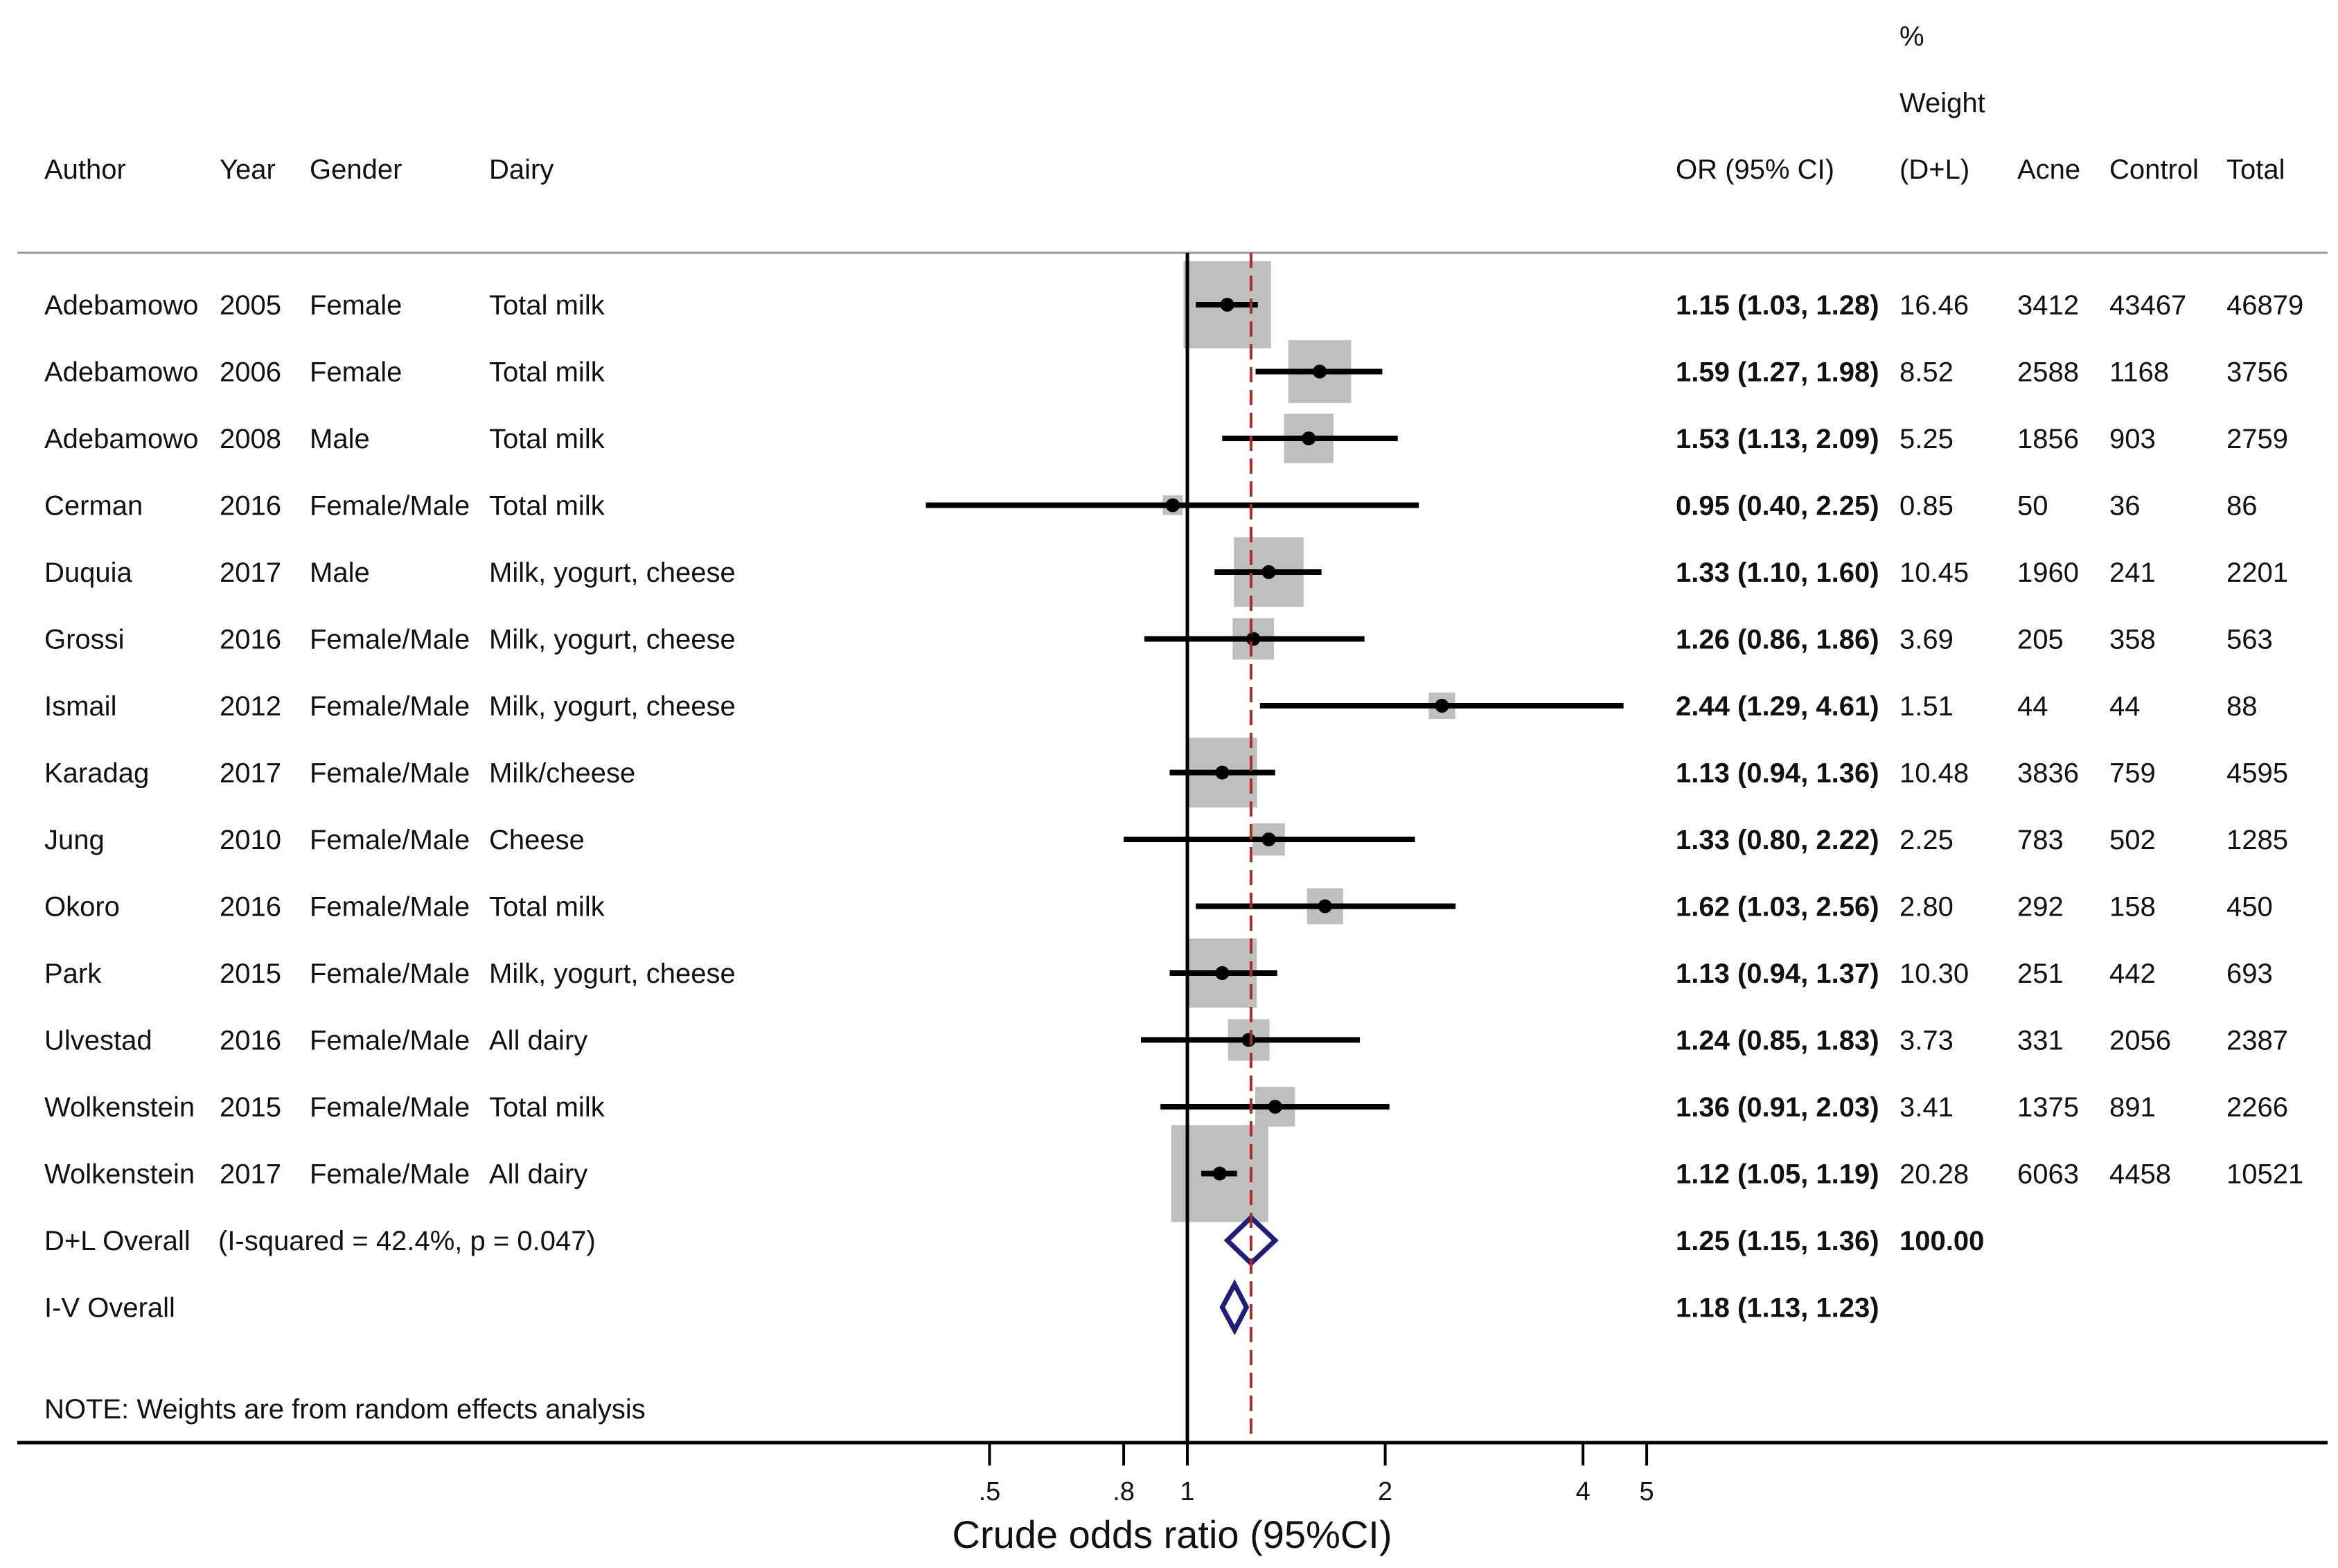 This screenshot has height=1568, width=2338. I want to click on study-year: 2017, so click(251, 573).